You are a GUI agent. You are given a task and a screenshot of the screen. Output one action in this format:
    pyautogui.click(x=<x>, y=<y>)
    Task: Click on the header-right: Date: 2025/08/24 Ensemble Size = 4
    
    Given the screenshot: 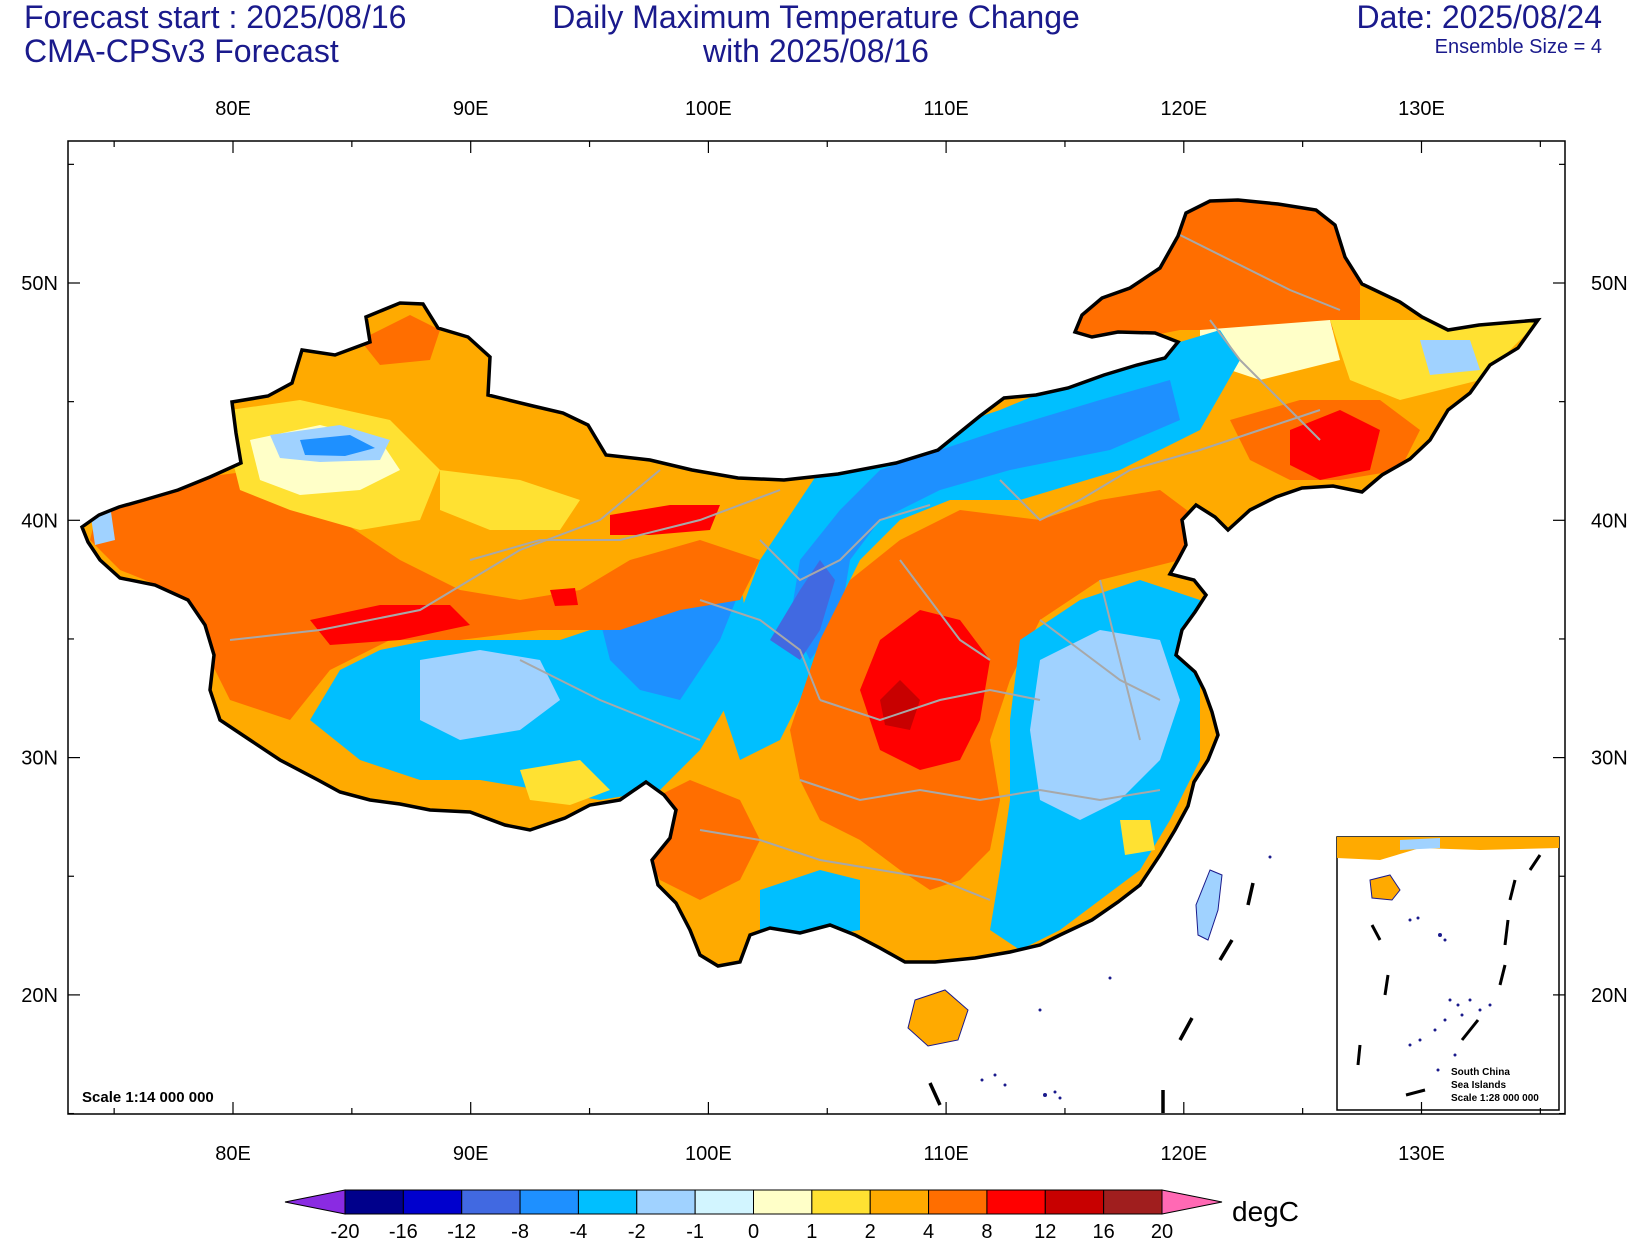 What is the action you would take?
    pyautogui.click(x=1479, y=29)
    